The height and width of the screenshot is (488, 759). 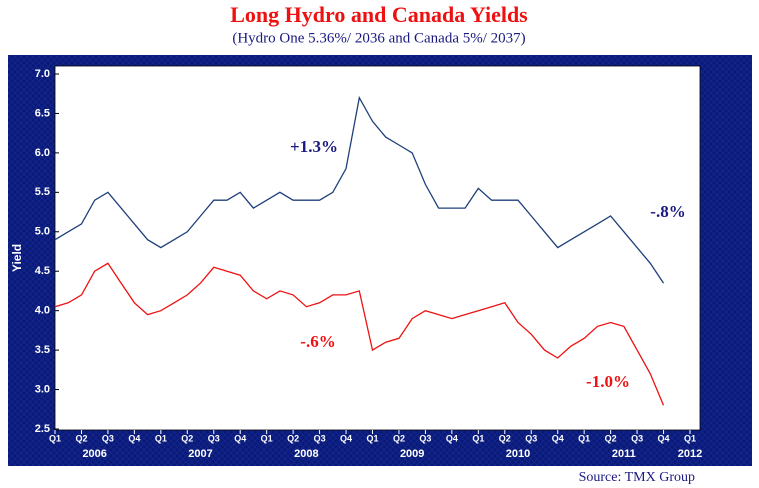 What do you see at coordinates (667, 211) in the screenshot?
I see `annotation: -.8%` at bounding box center [667, 211].